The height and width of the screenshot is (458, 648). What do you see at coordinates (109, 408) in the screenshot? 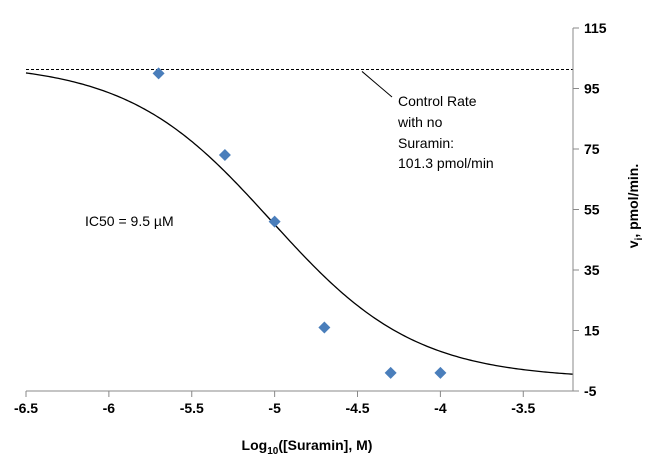
I see `x-tick-label: -6` at bounding box center [109, 408].